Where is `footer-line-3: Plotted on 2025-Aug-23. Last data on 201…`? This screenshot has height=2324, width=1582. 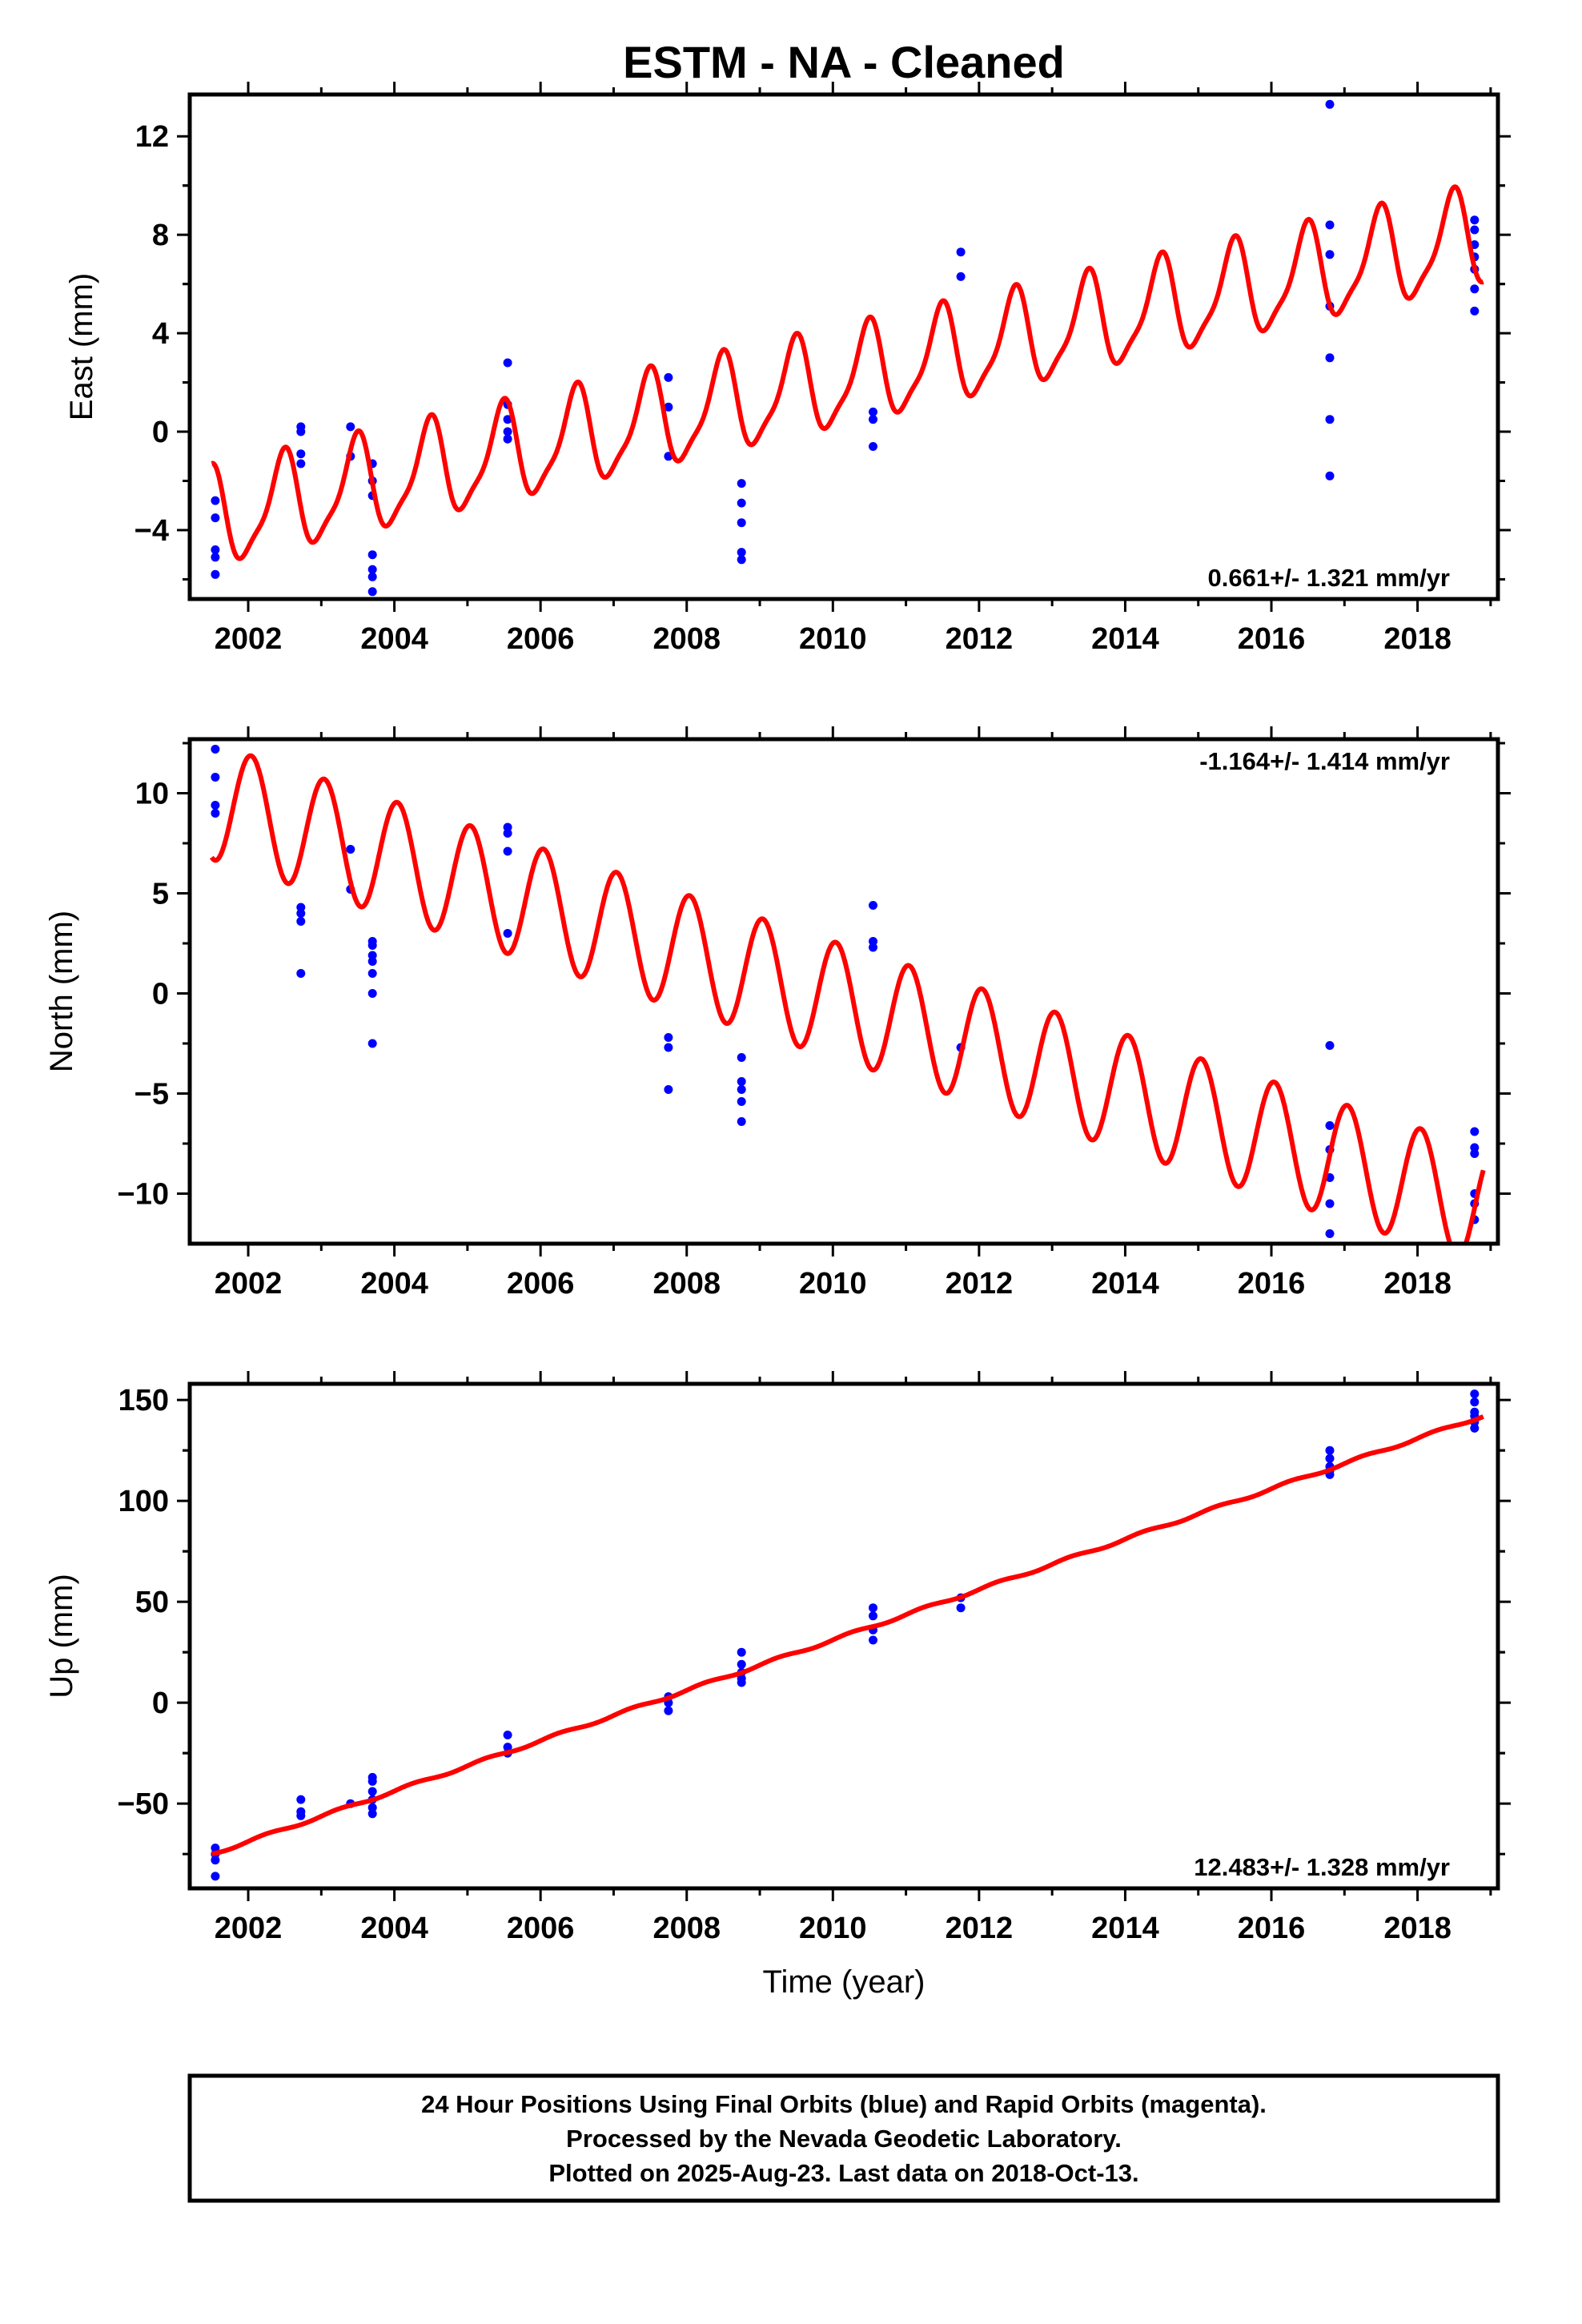
footer-line-3: Plotted on 2025-Aug-23. Last data on 201… is located at coordinates (843, 2173).